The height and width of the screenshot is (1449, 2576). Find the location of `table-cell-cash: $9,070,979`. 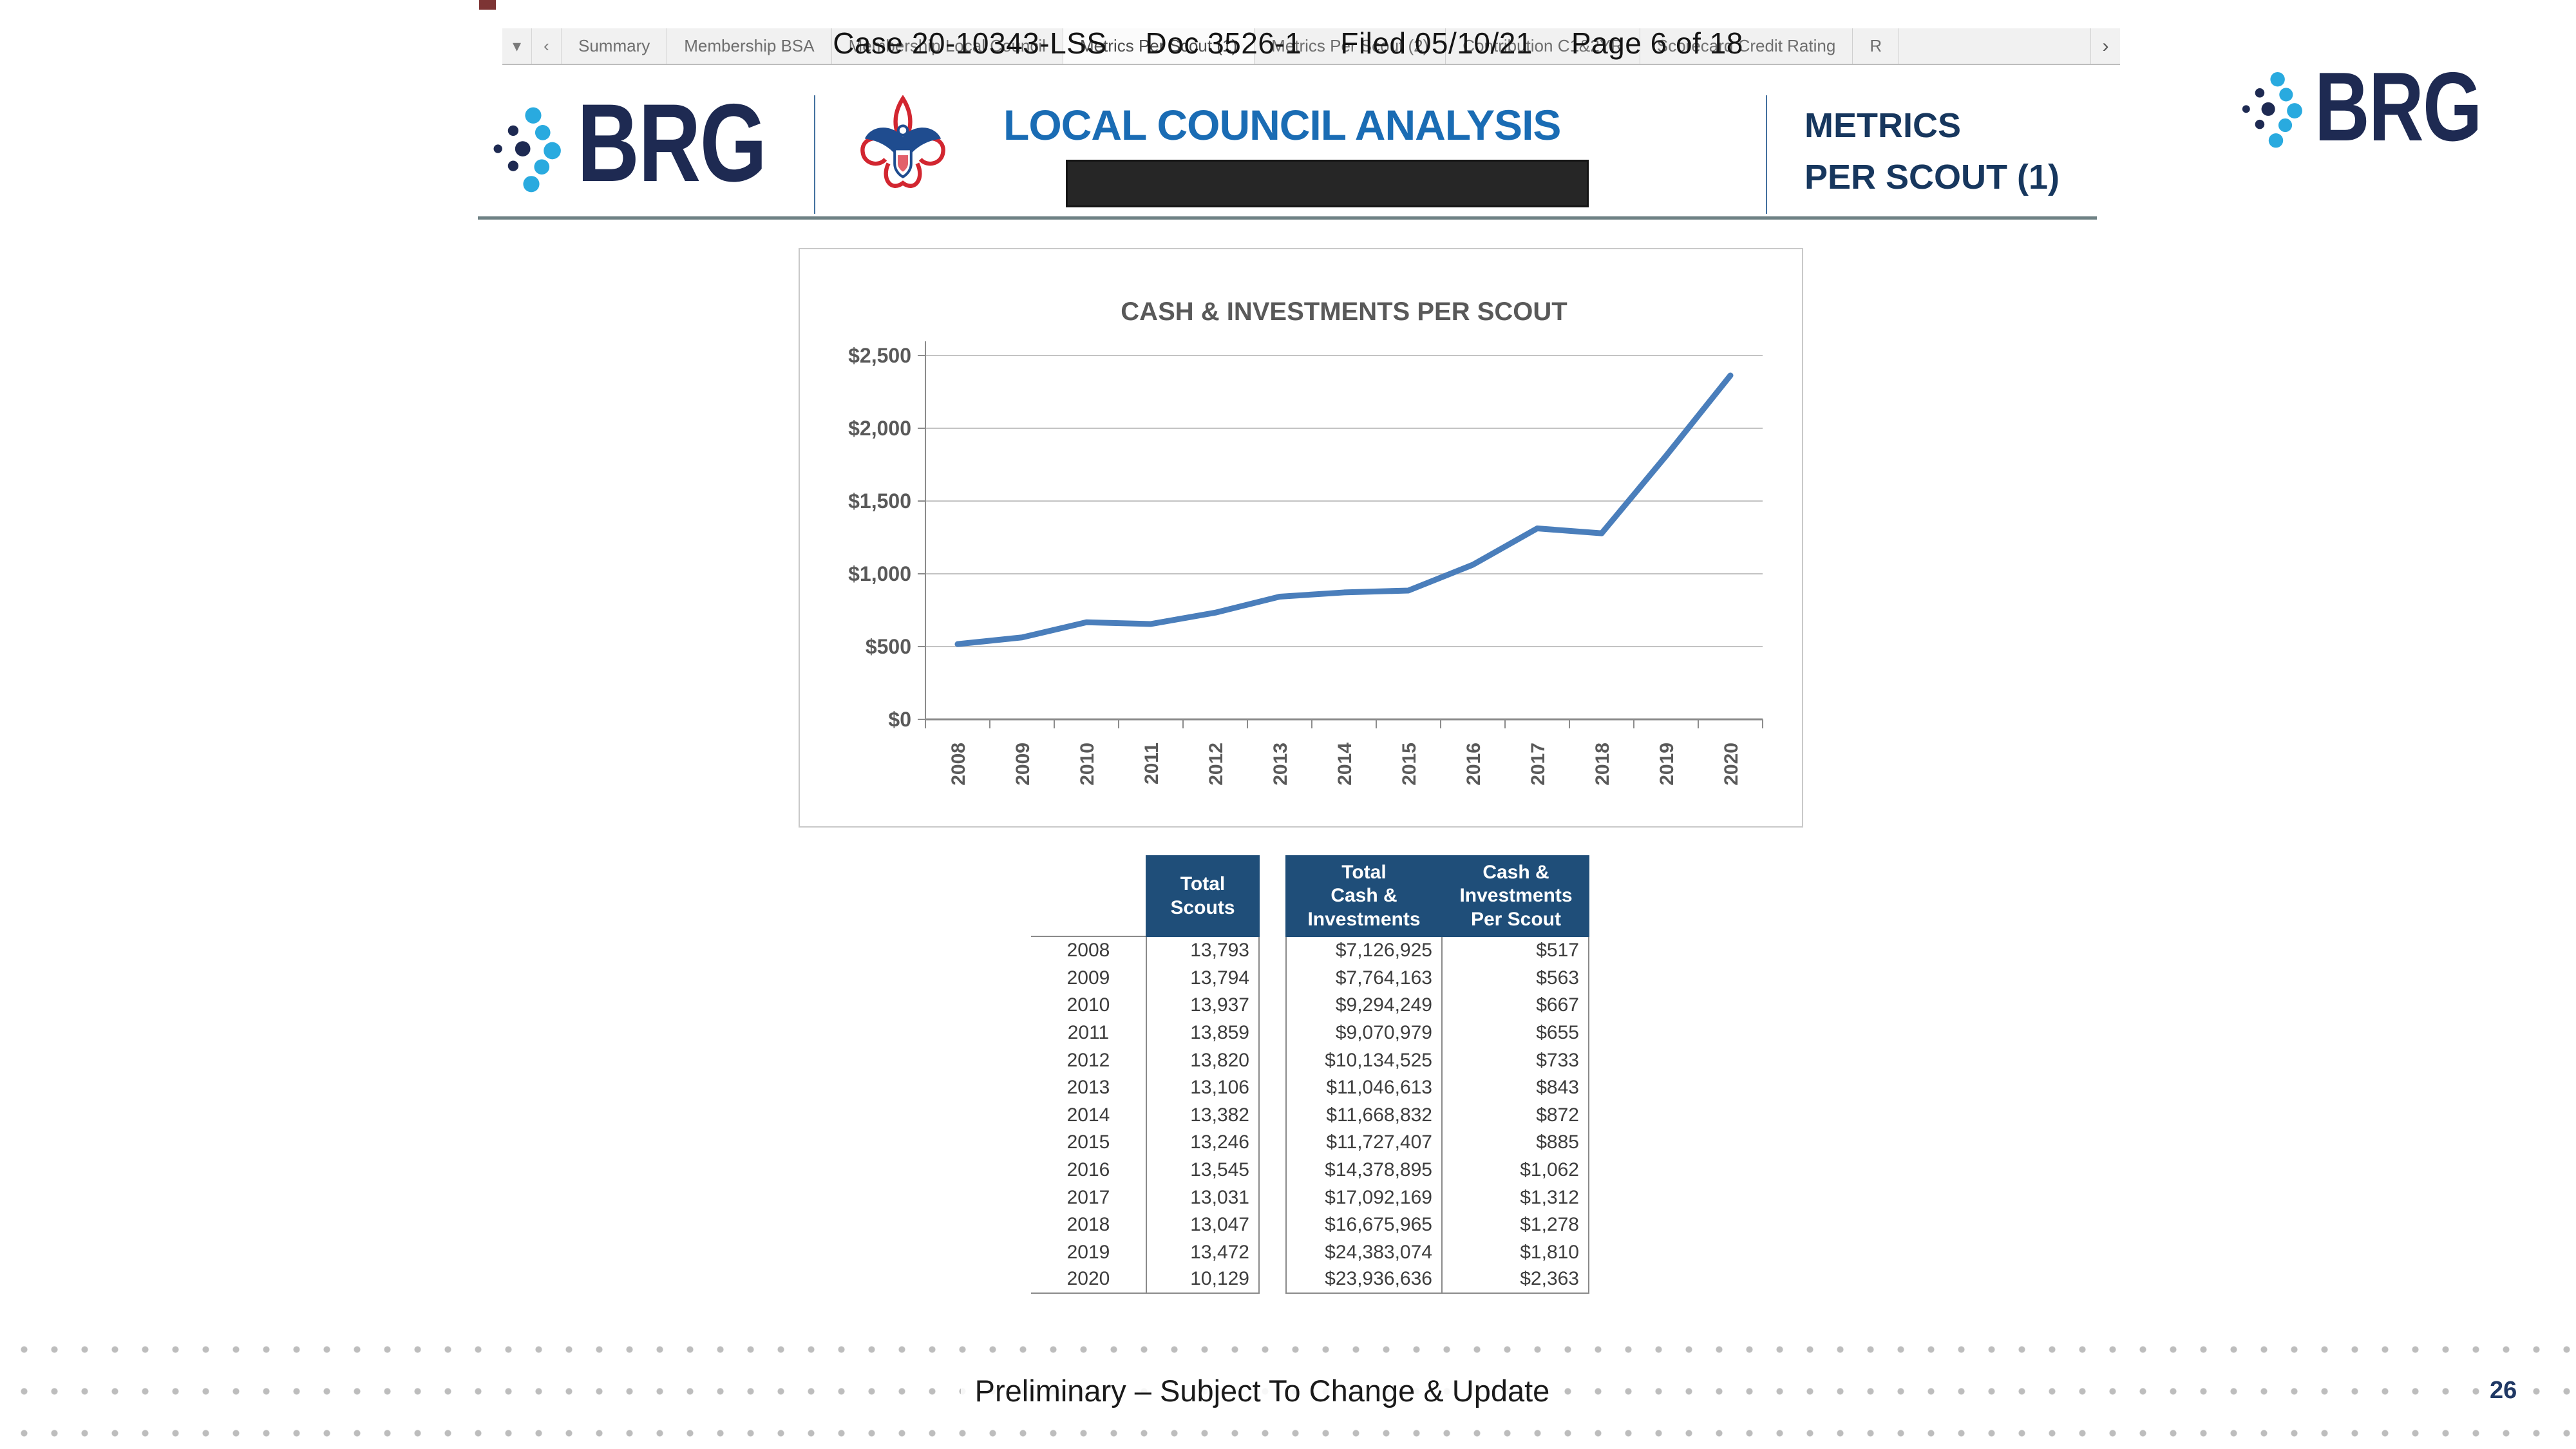

table-cell-cash: $9,070,979 is located at coordinates (1364, 1033).